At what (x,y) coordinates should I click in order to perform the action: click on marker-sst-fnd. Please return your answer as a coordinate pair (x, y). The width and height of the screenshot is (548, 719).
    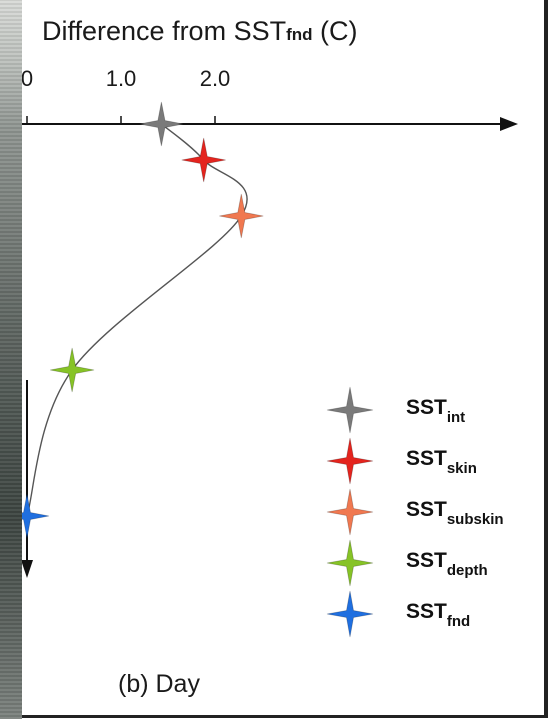
    Looking at the image, I should click on (36, 516).